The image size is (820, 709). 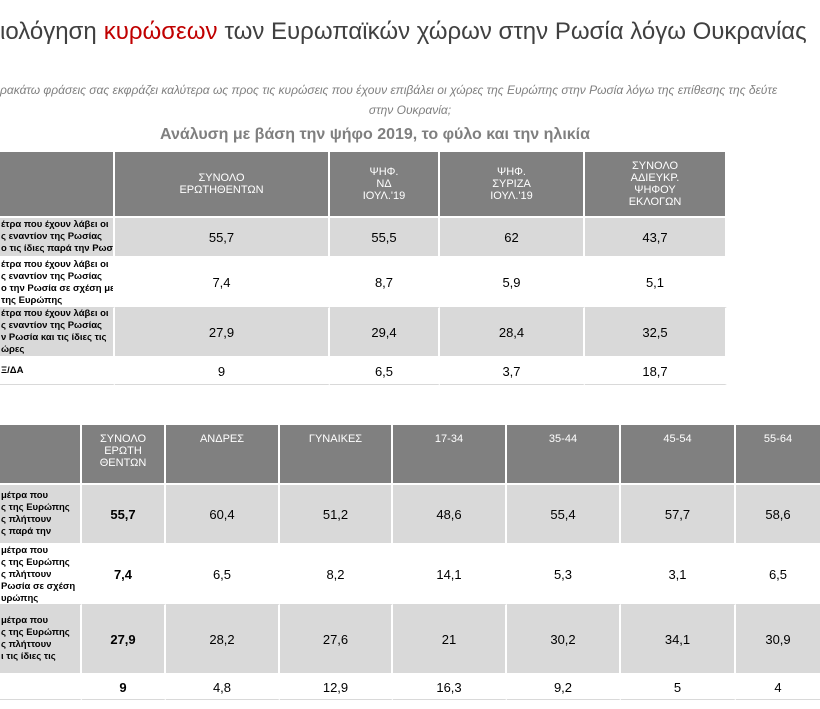 What do you see at coordinates (564, 640) in the screenshot?
I see `table-cell: 30,2` at bounding box center [564, 640].